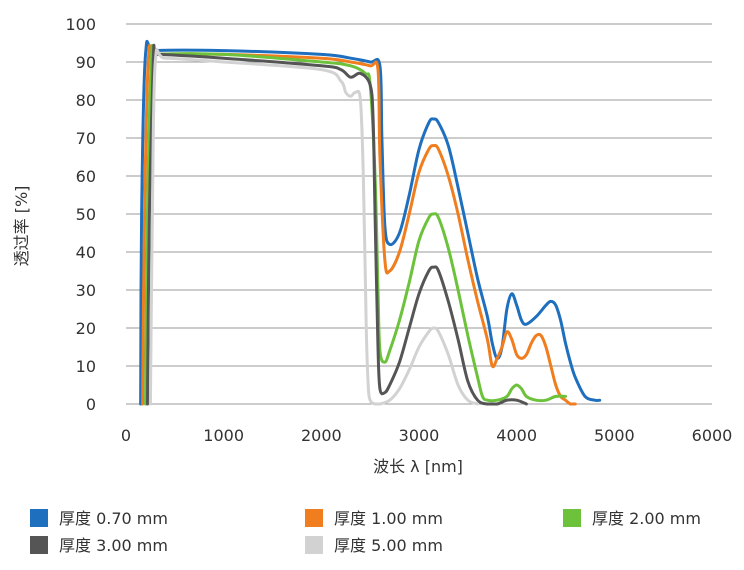 The width and height of the screenshot is (744, 570). What do you see at coordinates (86, 214) in the screenshot?
I see `y-tick-label: 50` at bounding box center [86, 214].